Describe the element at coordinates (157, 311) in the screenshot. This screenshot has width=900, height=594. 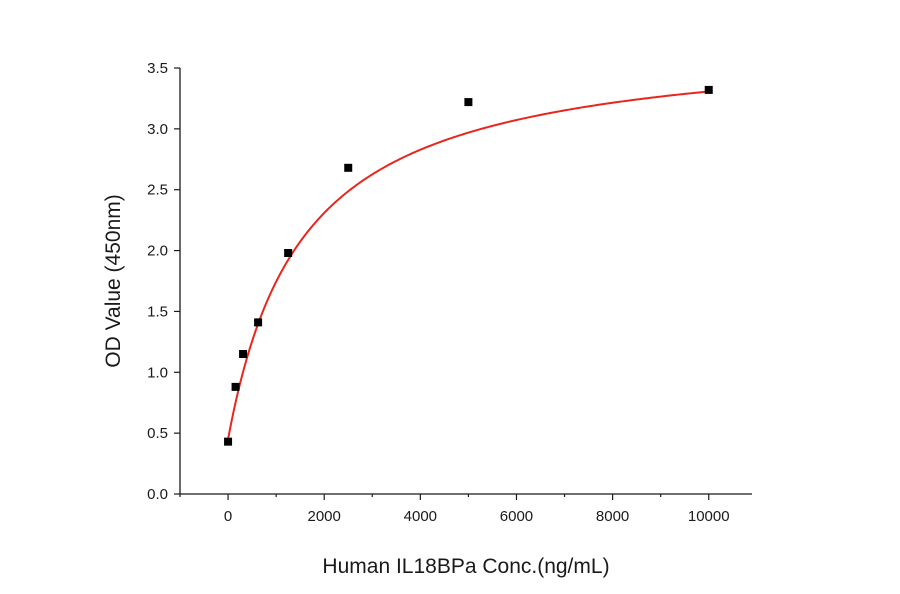
I see `y-tick-label: 1.5` at that location.